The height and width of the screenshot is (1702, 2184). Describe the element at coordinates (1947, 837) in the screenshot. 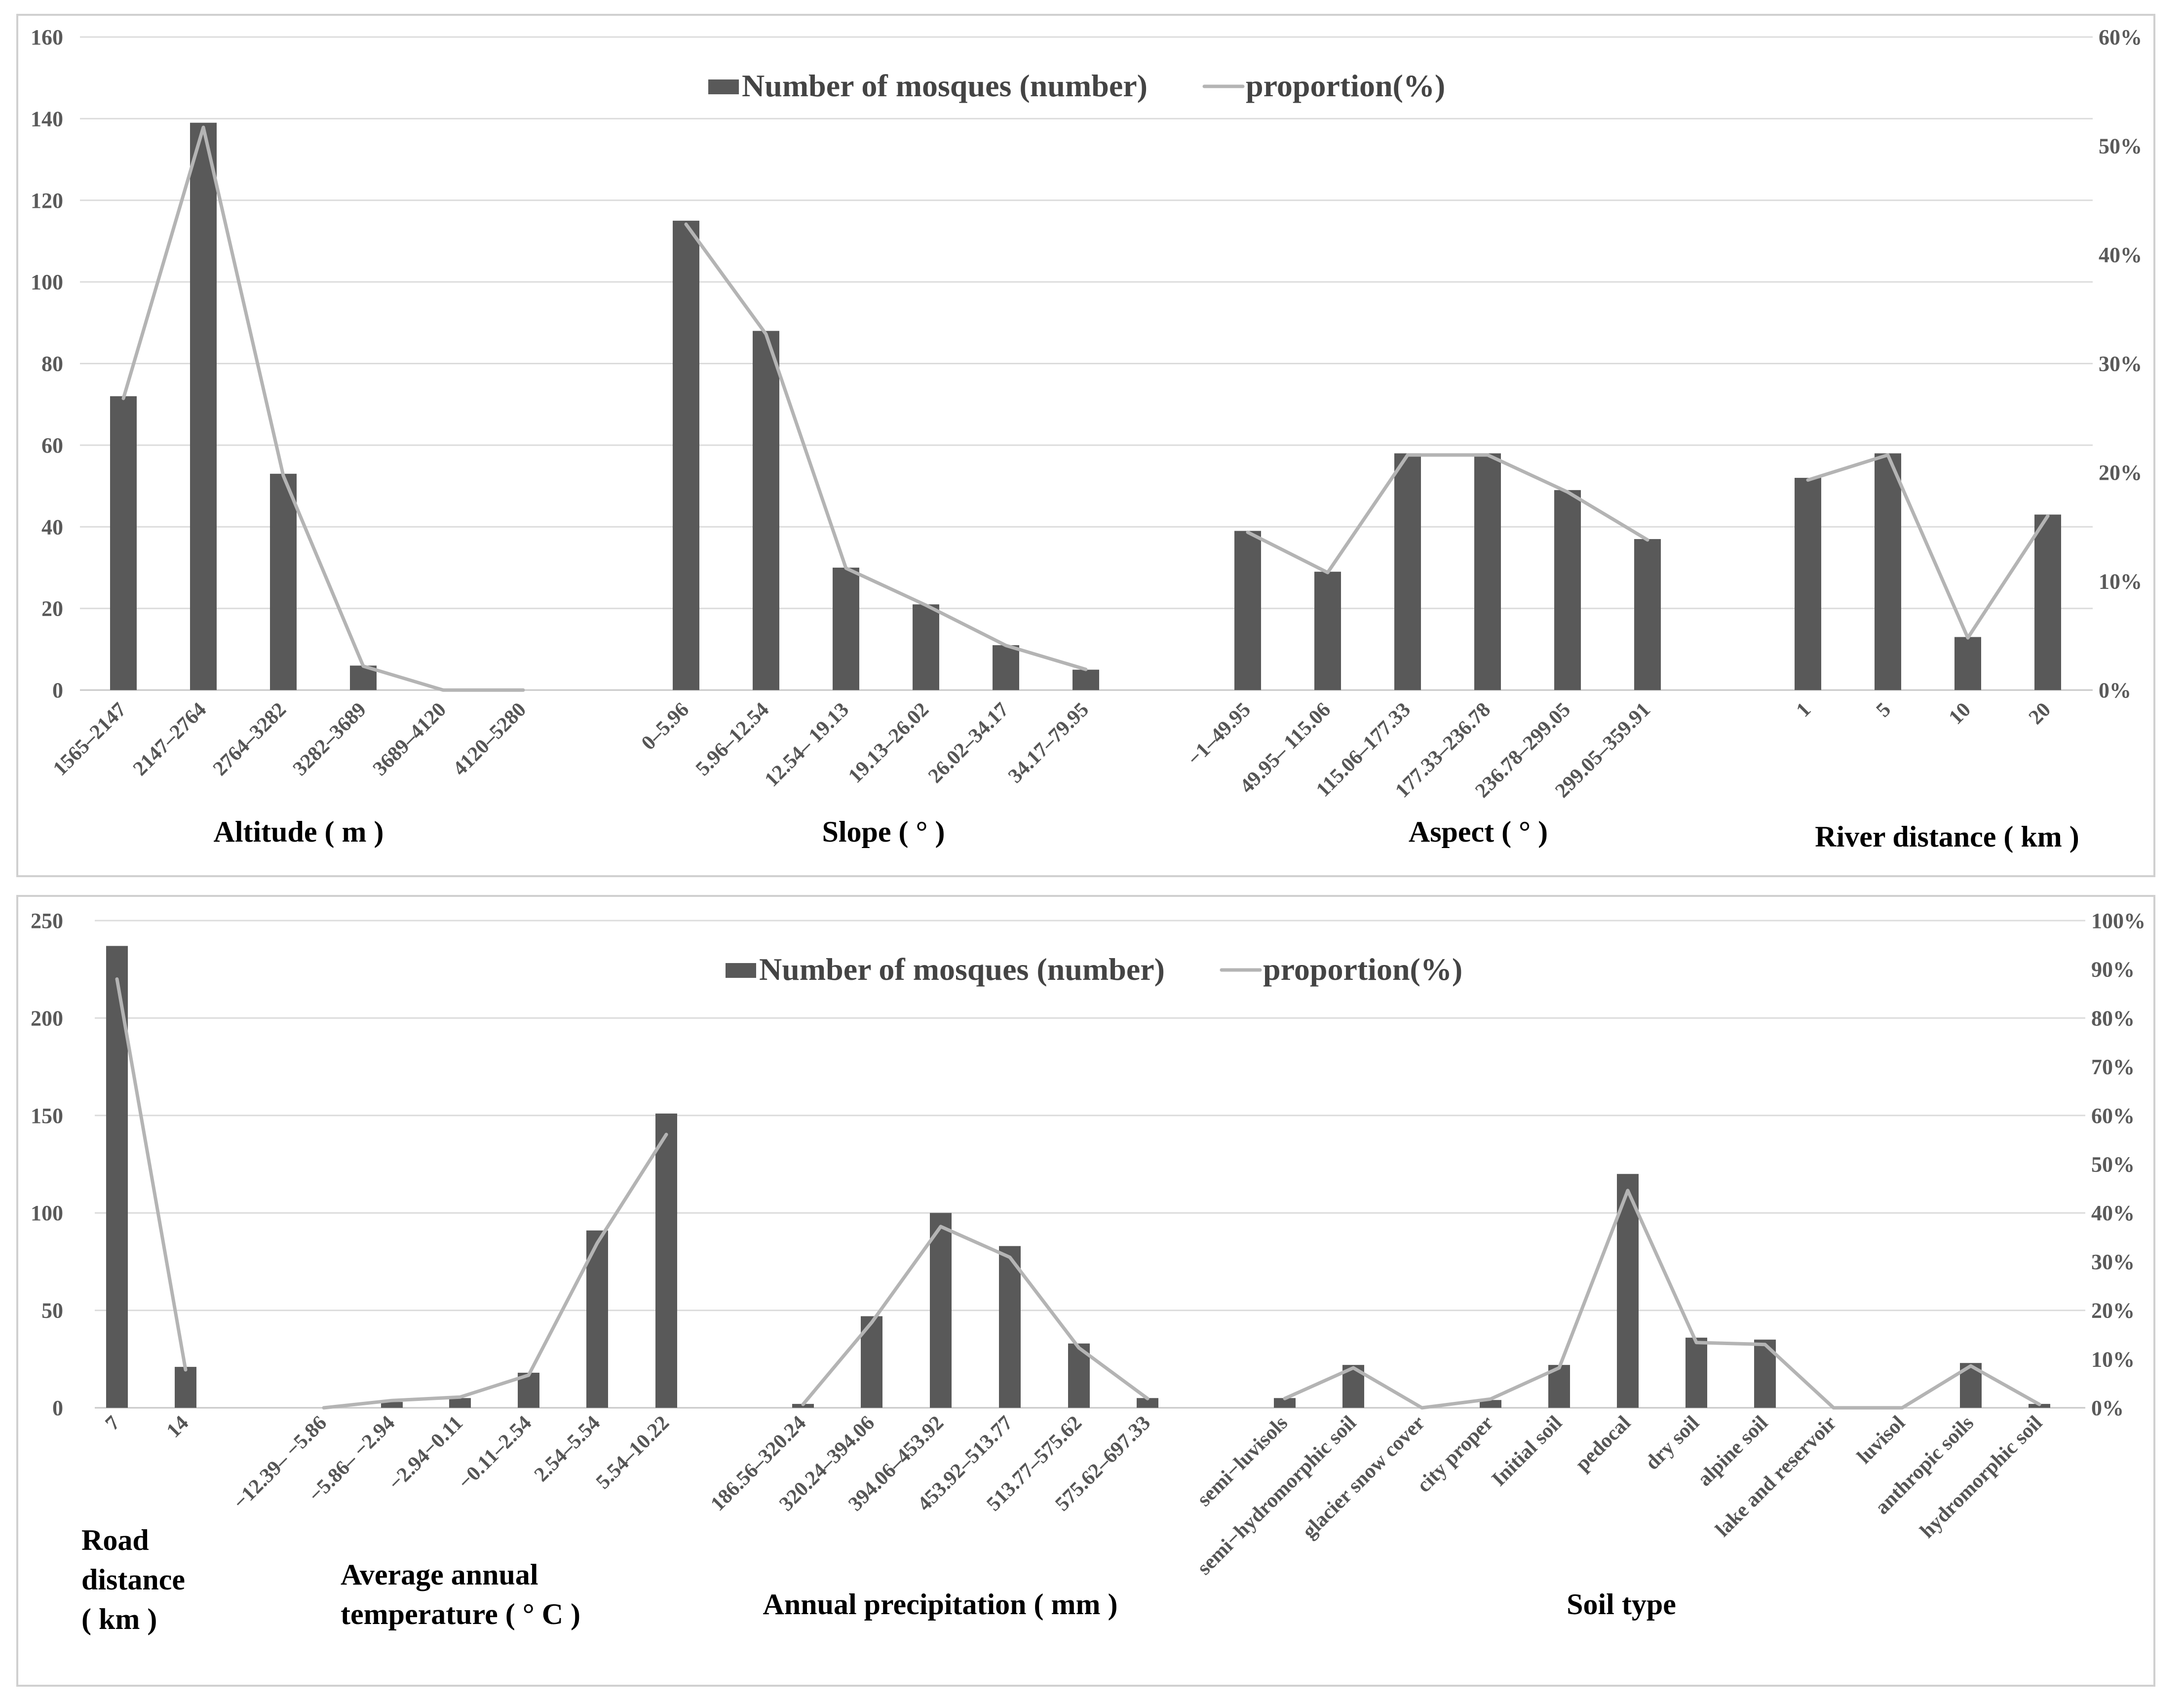

I see `group-title: River distance ( km )` at that location.